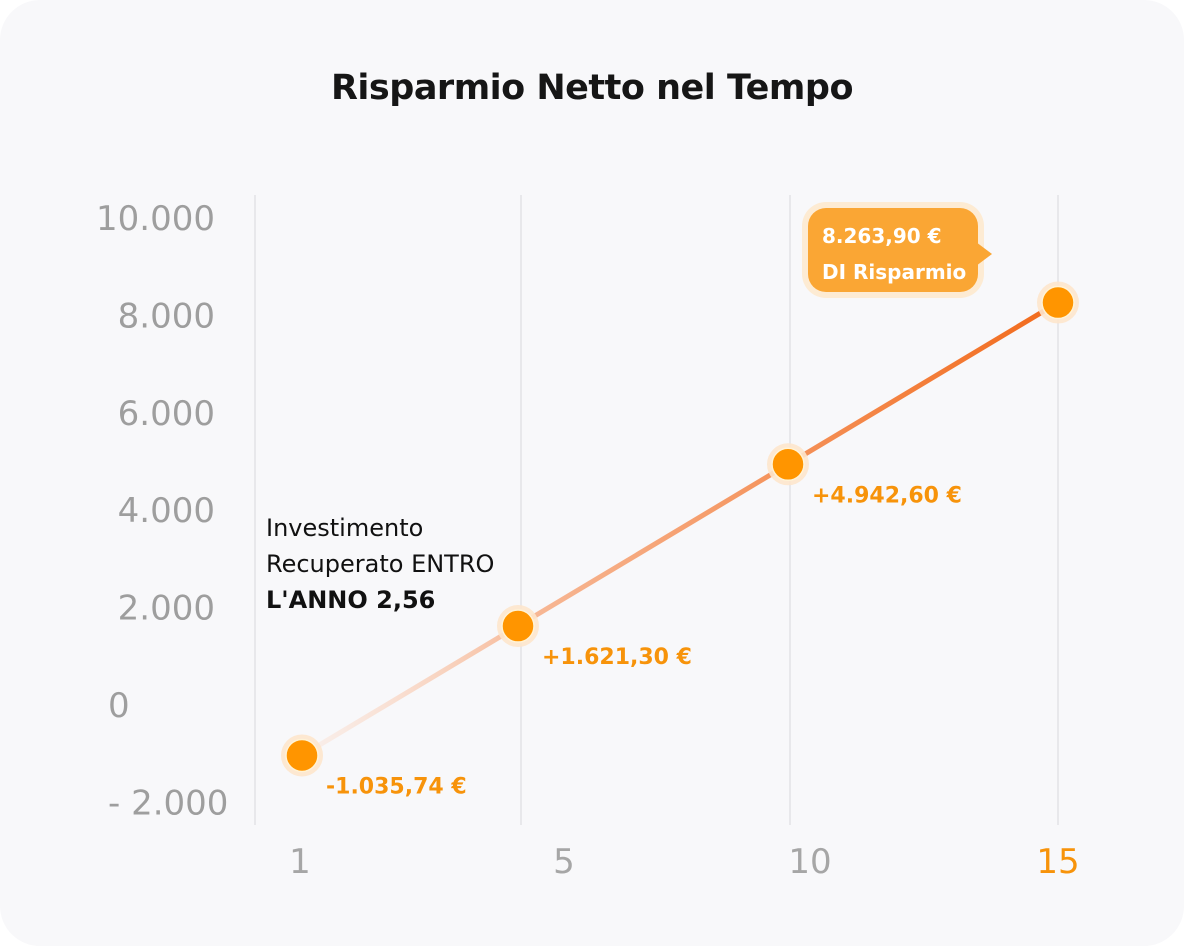  Describe the element at coordinates (155, 219) in the screenshot. I see `y-tick-label: 10.000` at that location.